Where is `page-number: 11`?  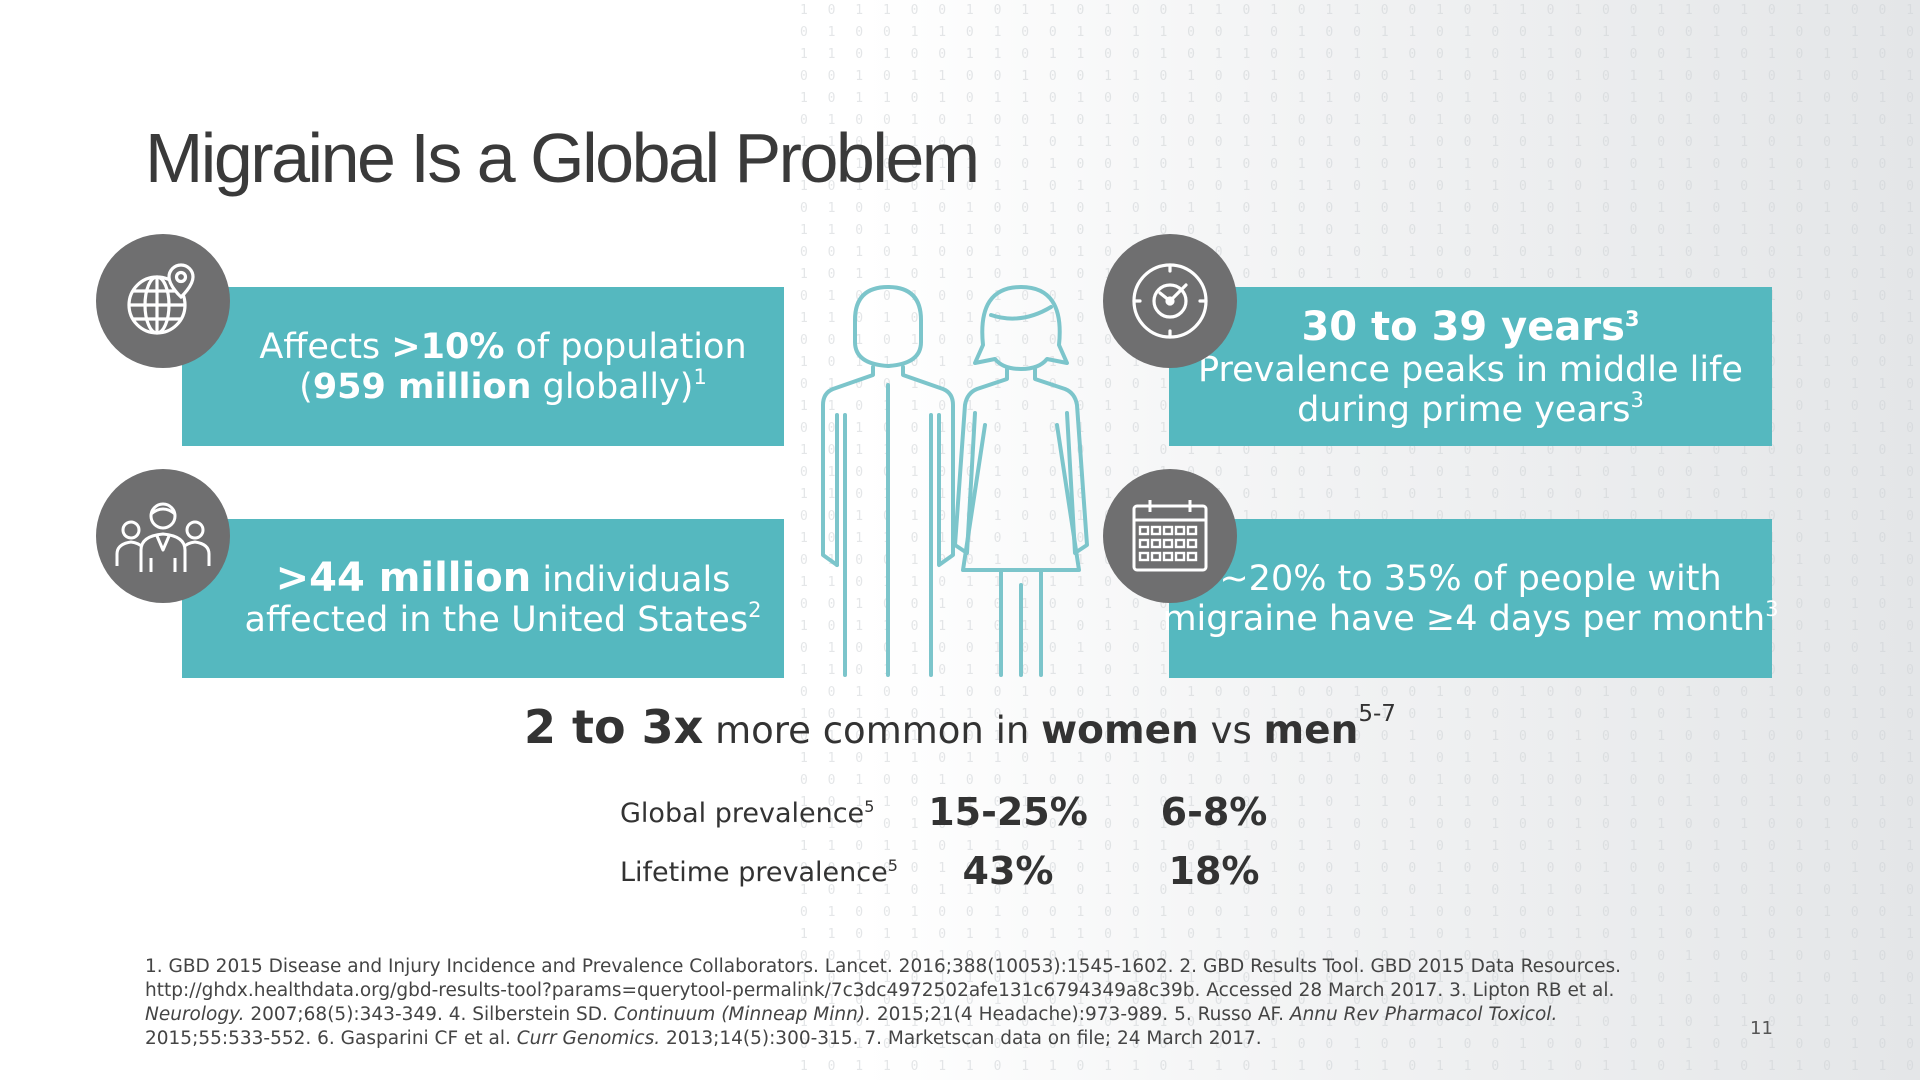 page-number: 11 is located at coordinates (1761, 1028).